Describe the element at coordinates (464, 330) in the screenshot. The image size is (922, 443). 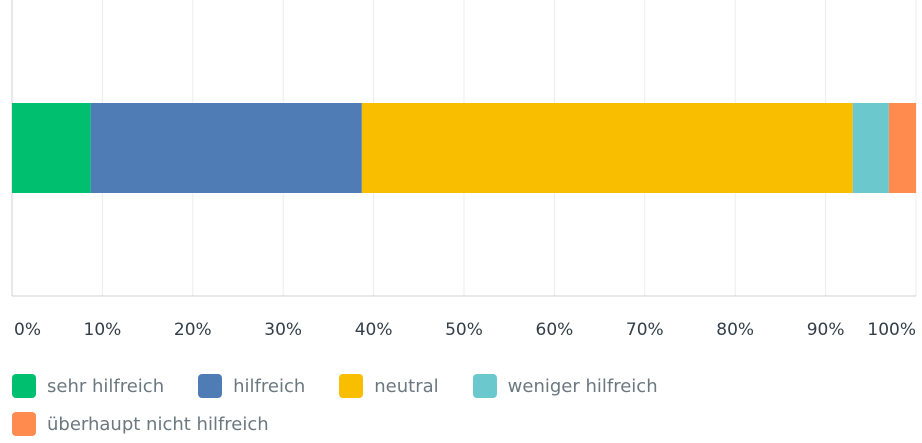
I see `x-tick-label: 50%` at that location.